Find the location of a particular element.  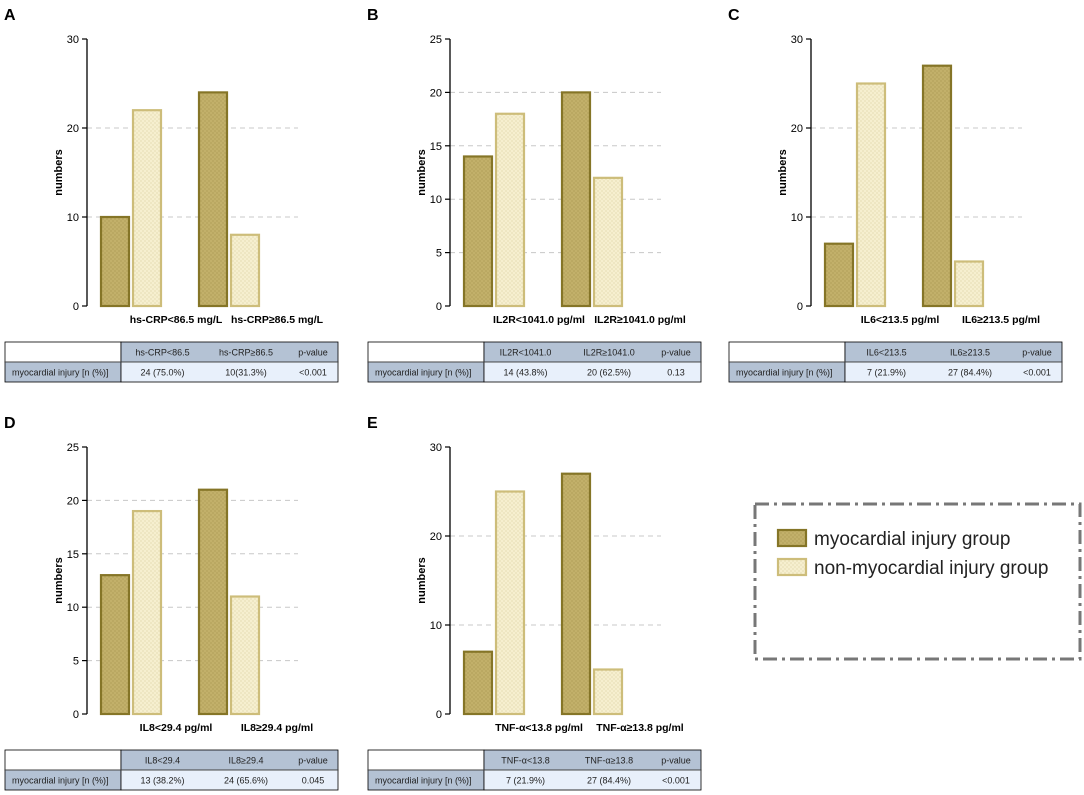

x-category-label: IL2R≥1041.0 pg/ml is located at coordinates (640, 320).